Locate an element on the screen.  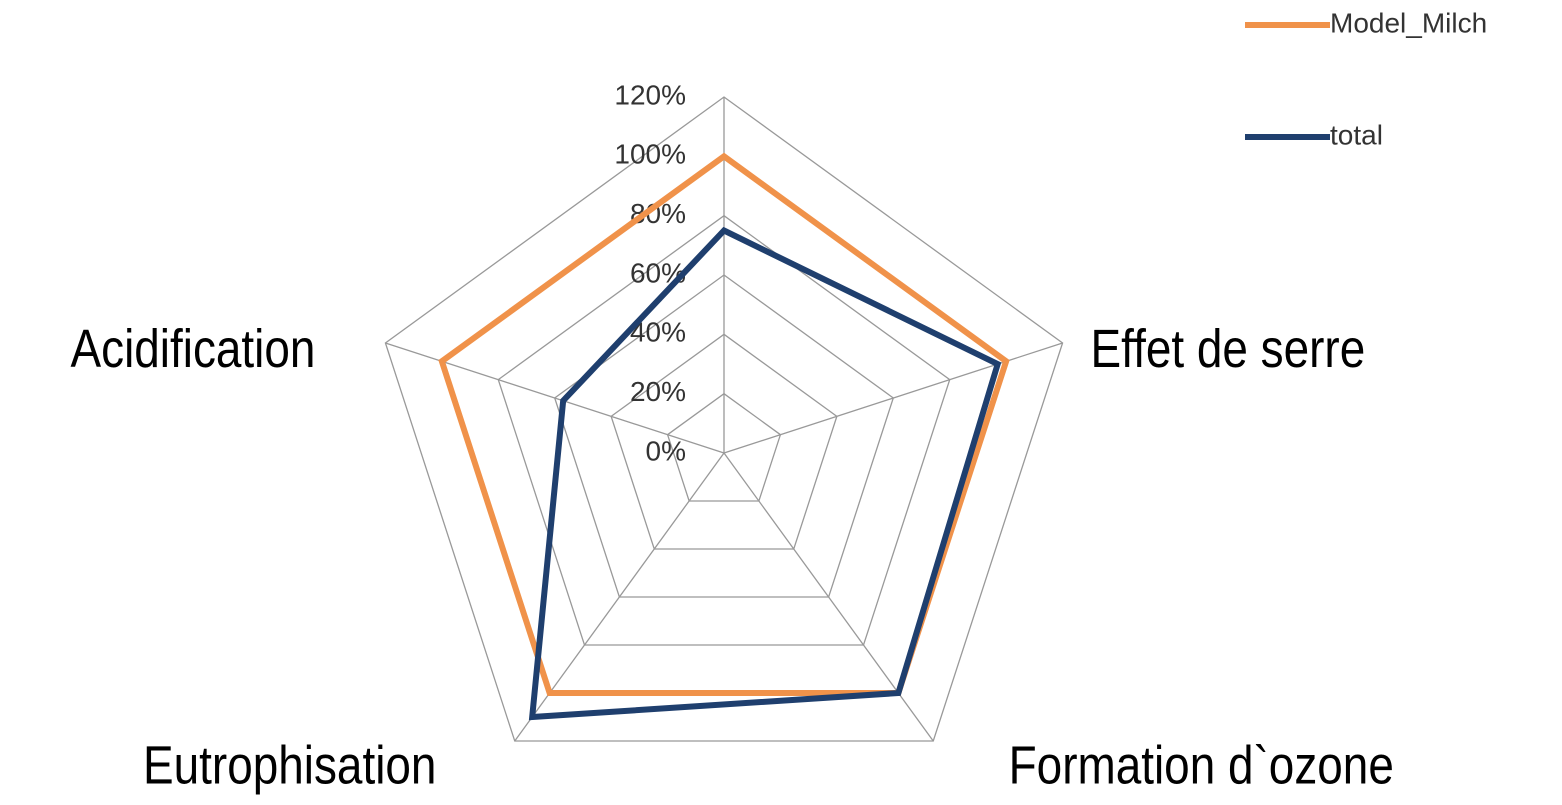
tick-label: 20% is located at coordinates (658, 391).